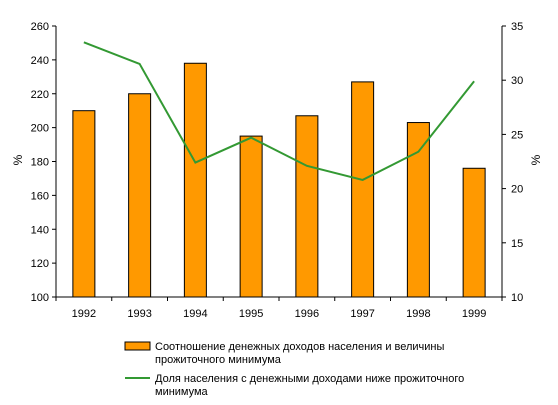  What do you see at coordinates (474, 232) in the screenshot?
I see `bar-1999` at bounding box center [474, 232].